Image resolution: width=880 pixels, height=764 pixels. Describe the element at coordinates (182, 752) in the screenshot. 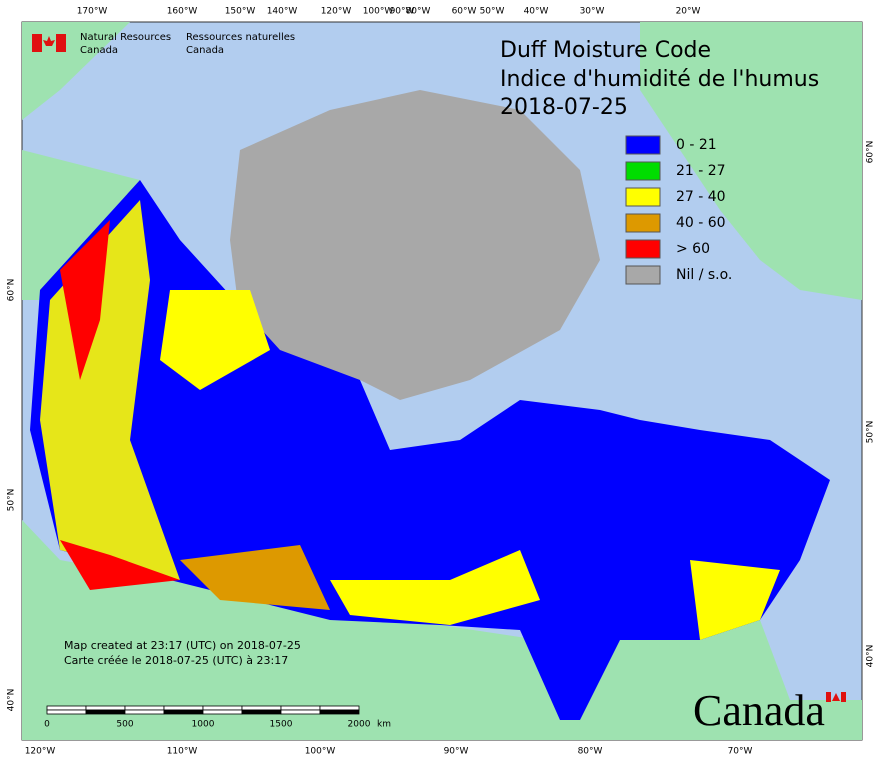

I see `longitude-label: 110°W` at that location.